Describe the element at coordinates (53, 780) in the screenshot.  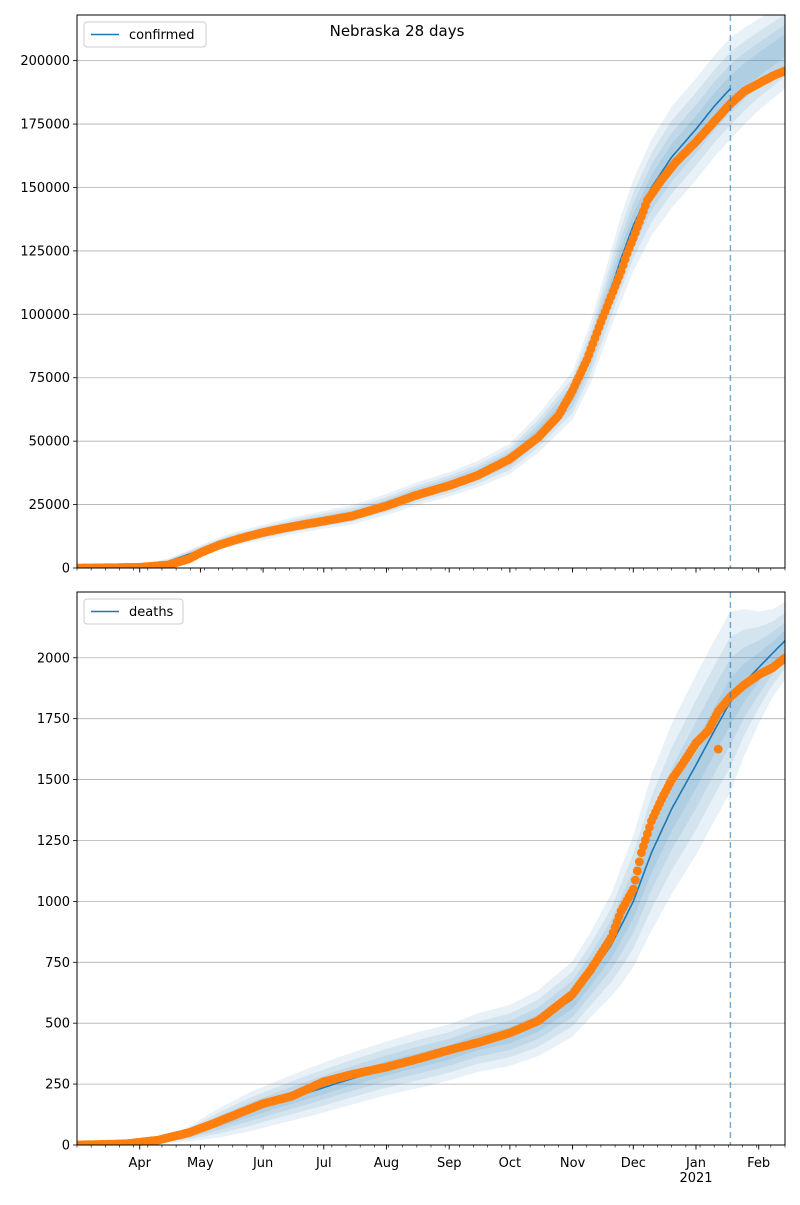
I see `y-tick-label: 1500` at that location.